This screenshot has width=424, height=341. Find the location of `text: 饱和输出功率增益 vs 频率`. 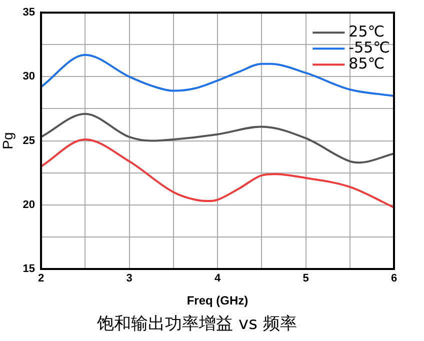

text: 饱和输出功率增益 vs 频率 is located at coordinates (196, 324).